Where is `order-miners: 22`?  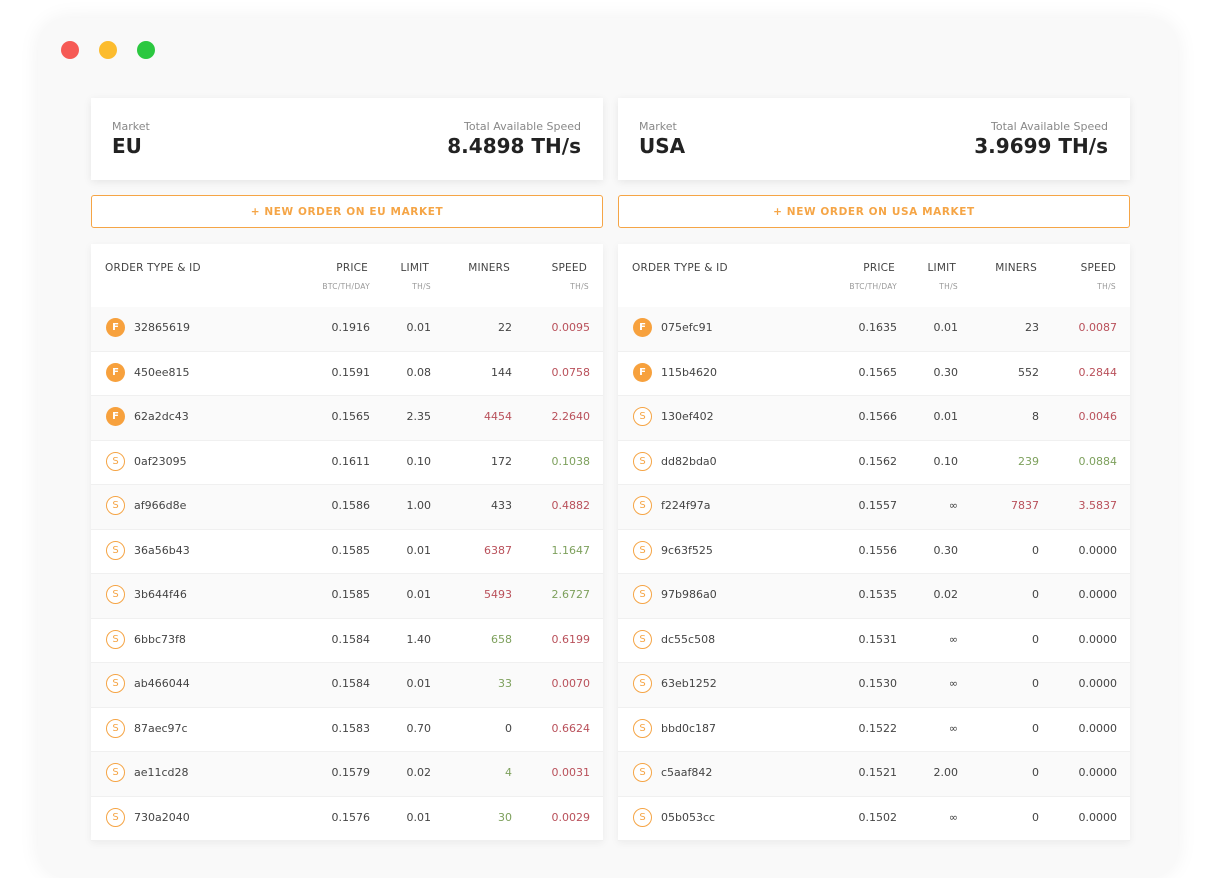 order-miners: 22 is located at coordinates (505, 327).